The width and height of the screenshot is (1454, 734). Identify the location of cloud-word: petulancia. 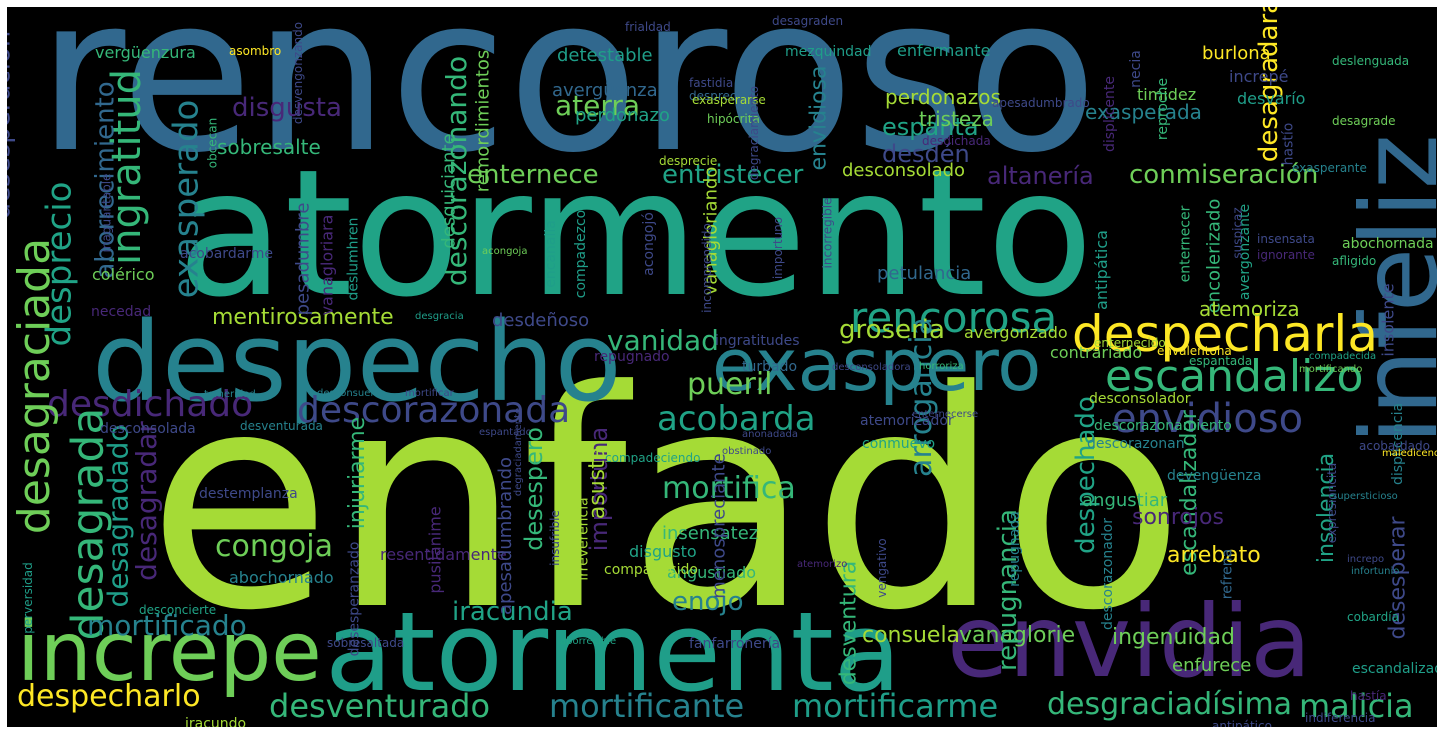
(924, 273).